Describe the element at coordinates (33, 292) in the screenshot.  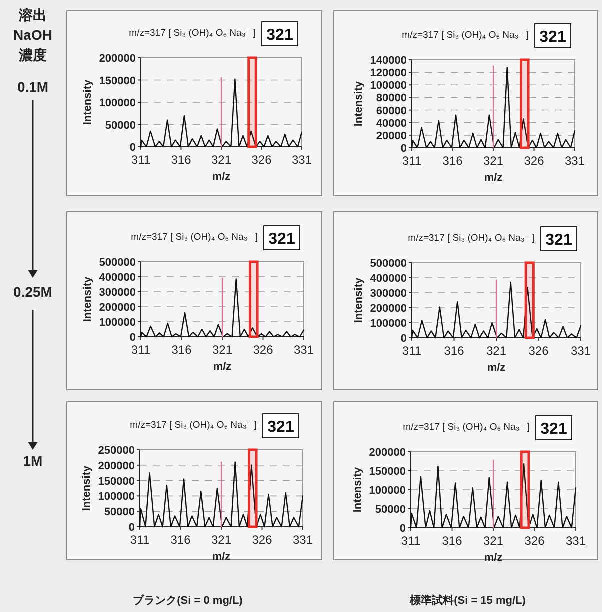
I see `text: 0.25M` at that location.